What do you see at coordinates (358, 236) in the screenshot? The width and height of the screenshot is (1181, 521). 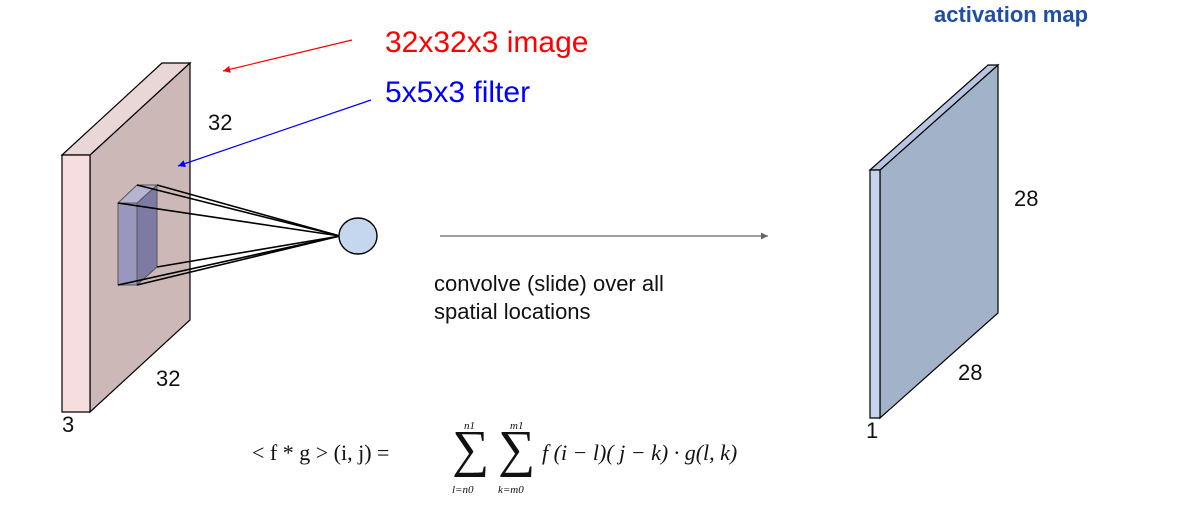 I see `output-neuron` at bounding box center [358, 236].